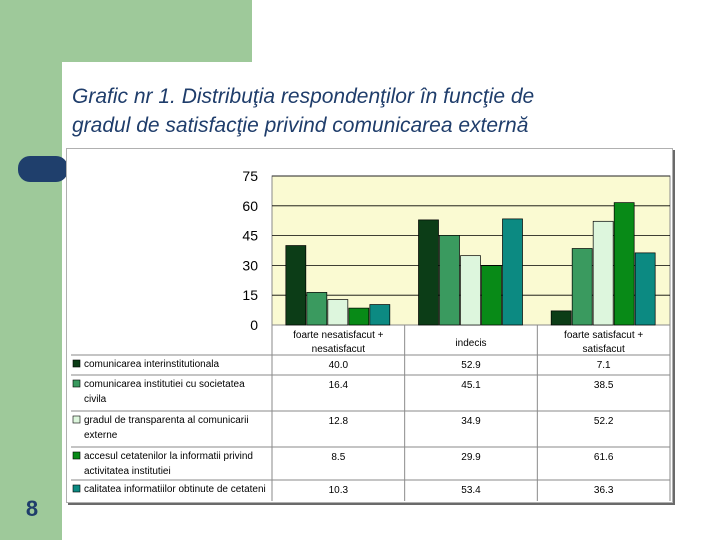  What do you see at coordinates (604, 349) in the screenshot?
I see `category-label: satisfacut` at bounding box center [604, 349].